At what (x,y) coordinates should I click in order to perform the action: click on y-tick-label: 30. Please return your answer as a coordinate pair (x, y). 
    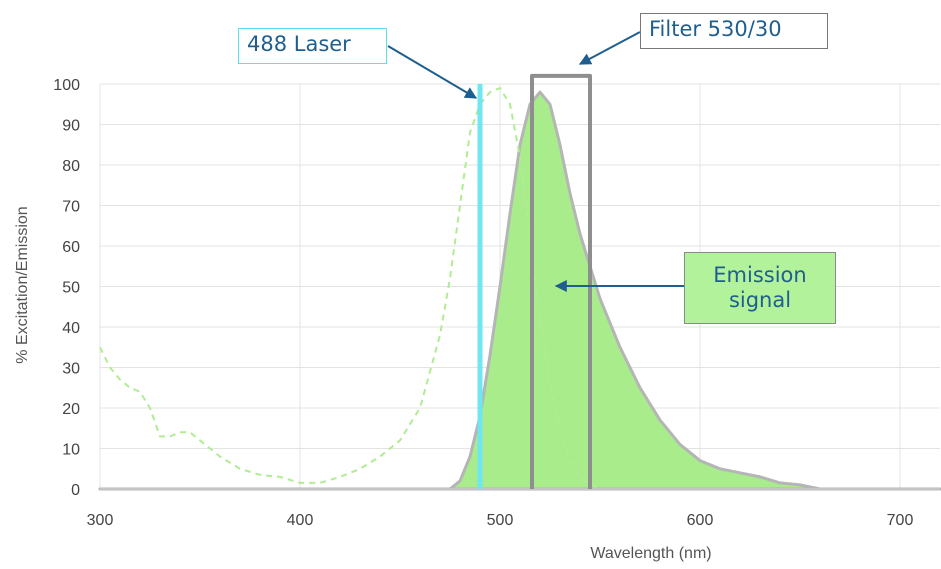
    Looking at the image, I should click on (71, 369).